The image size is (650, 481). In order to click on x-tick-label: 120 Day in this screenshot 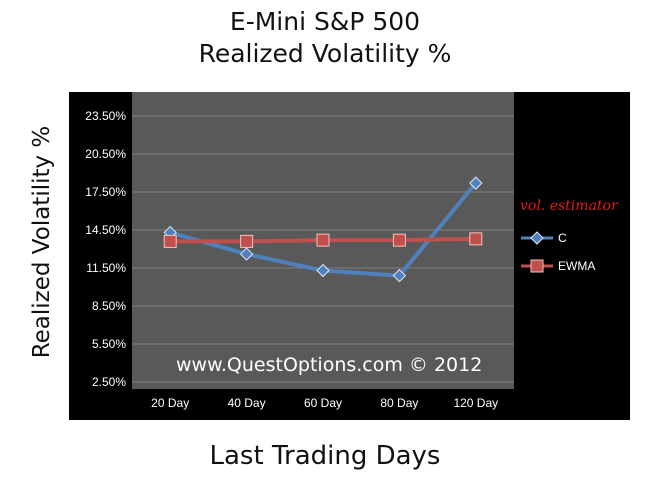, I will do `click(475, 403)`.